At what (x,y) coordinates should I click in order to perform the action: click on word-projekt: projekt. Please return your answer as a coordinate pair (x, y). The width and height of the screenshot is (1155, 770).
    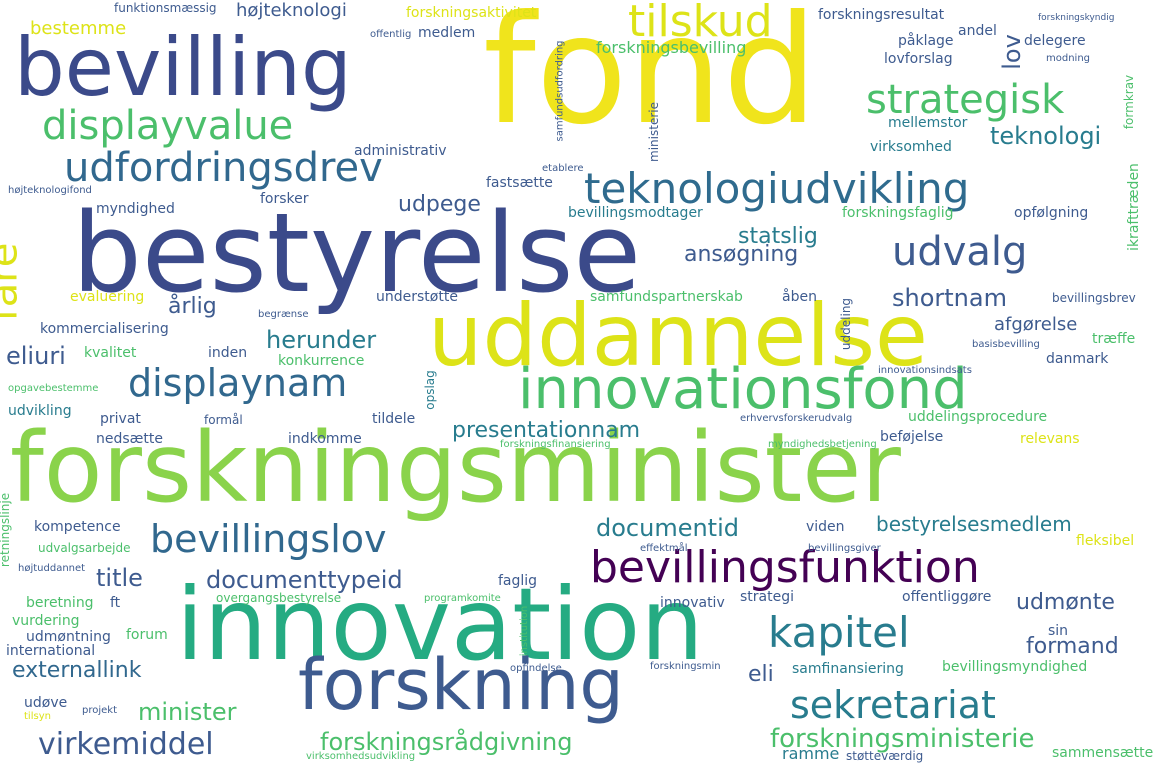
    Looking at the image, I should click on (99, 710).